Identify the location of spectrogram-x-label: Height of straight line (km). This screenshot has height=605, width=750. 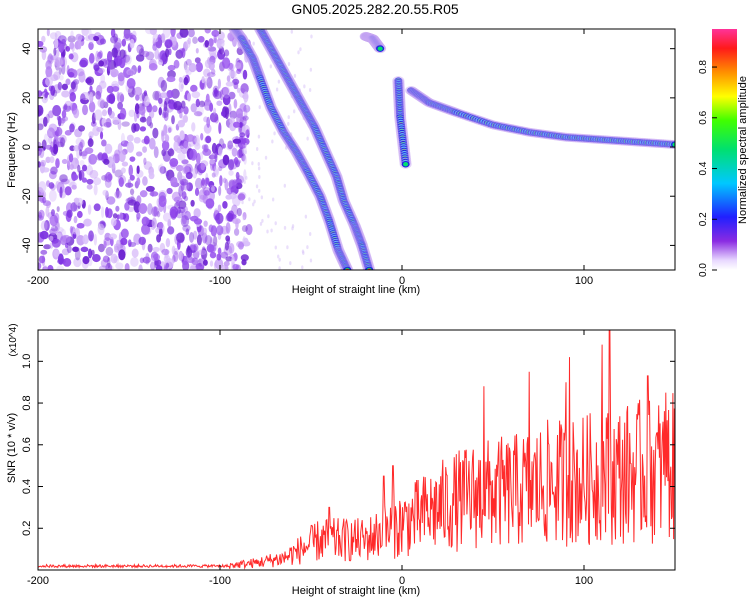
(356, 290).